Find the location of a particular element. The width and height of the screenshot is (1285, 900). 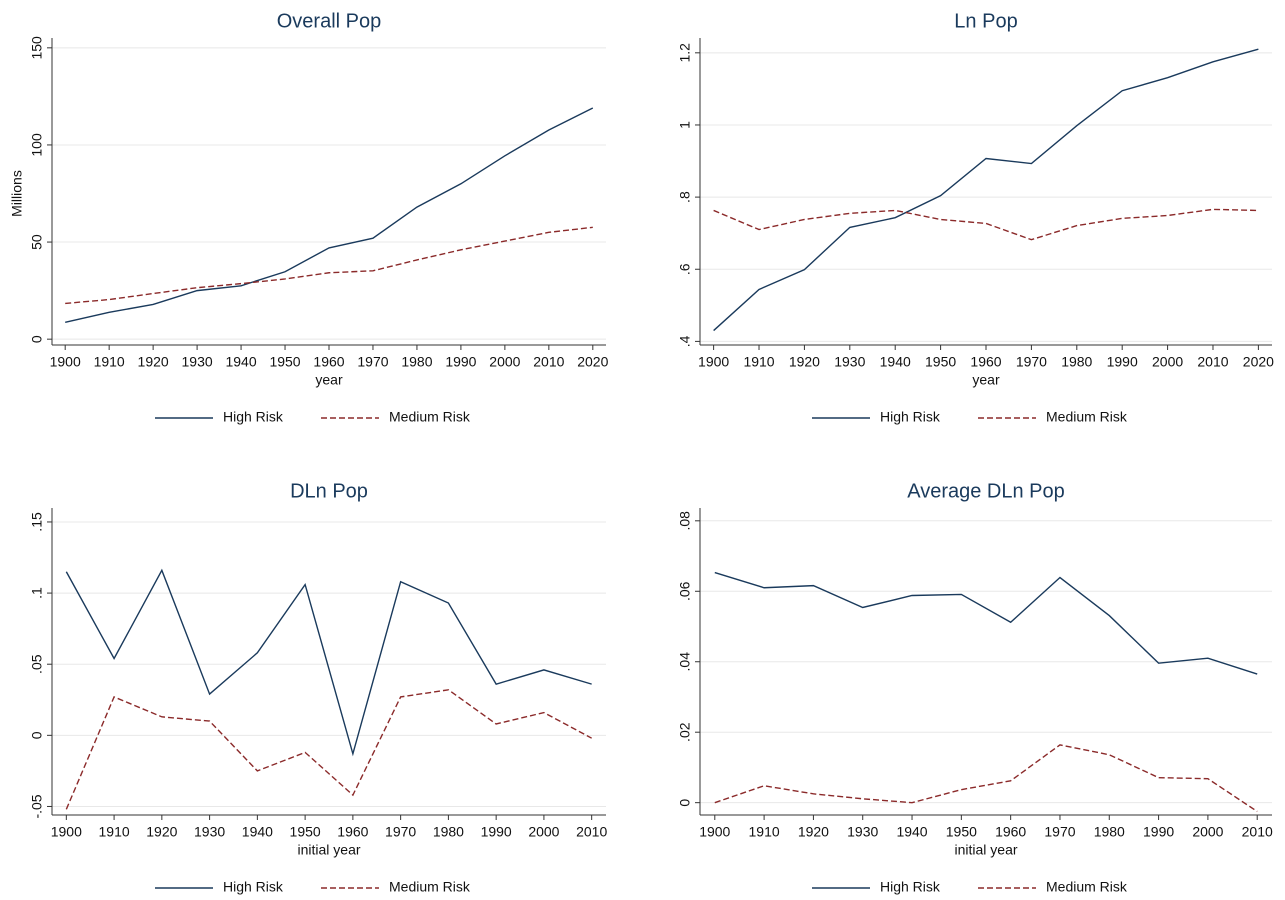

y-tick-label: .15 is located at coordinates (37, 522).